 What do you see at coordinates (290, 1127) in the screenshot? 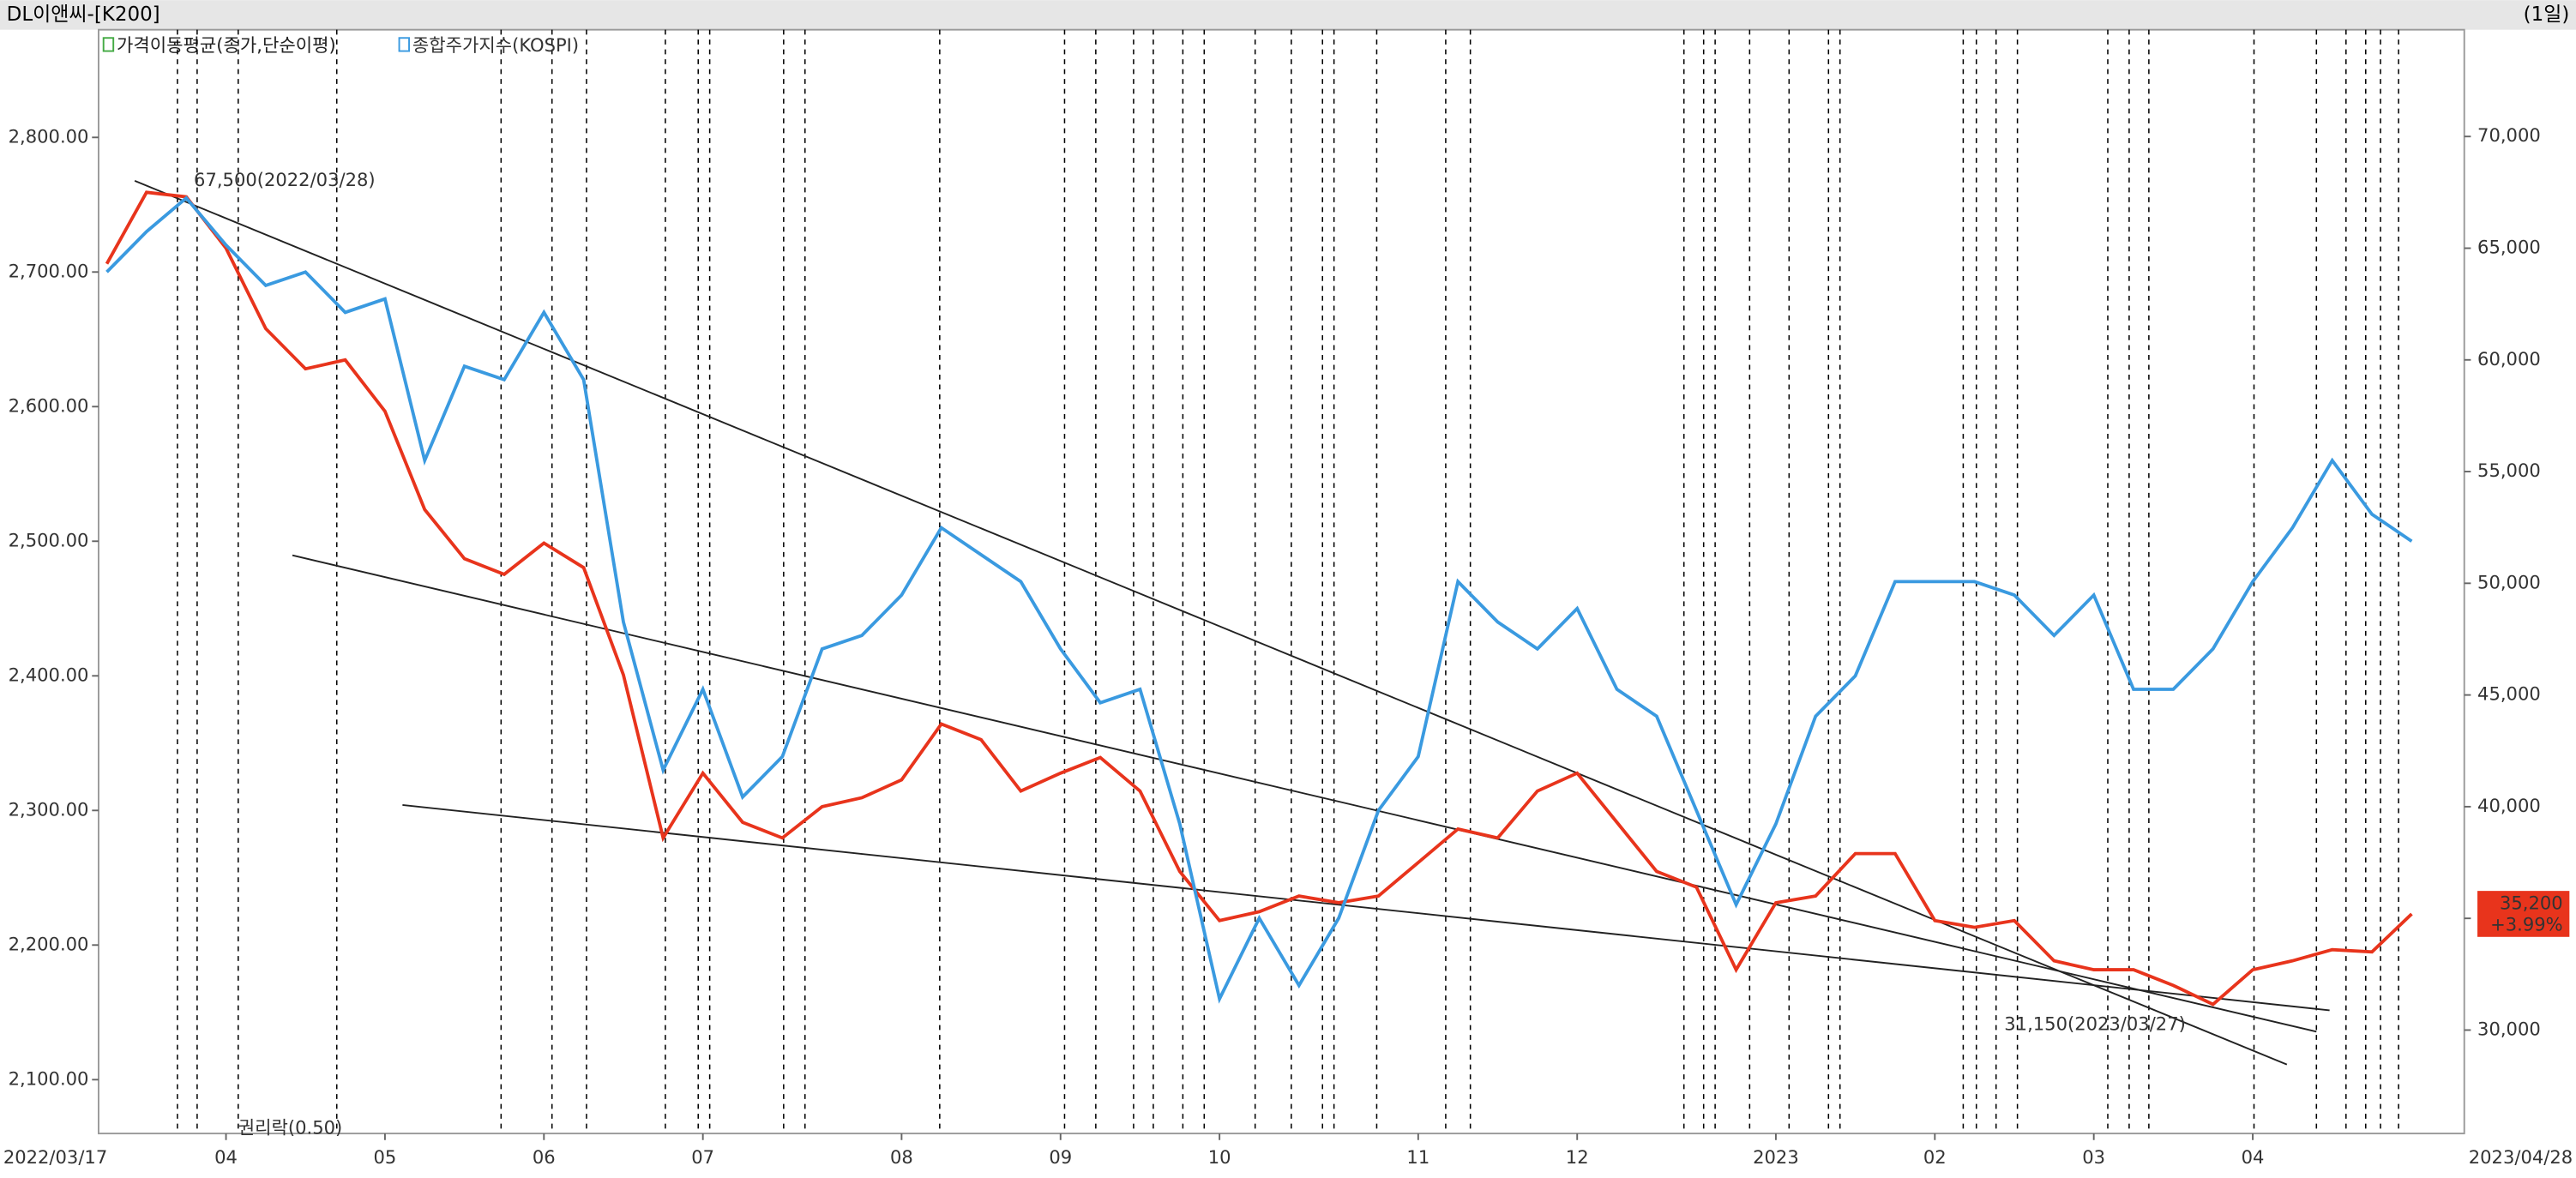
I see `annotation: 권리락(0.50)` at bounding box center [290, 1127].